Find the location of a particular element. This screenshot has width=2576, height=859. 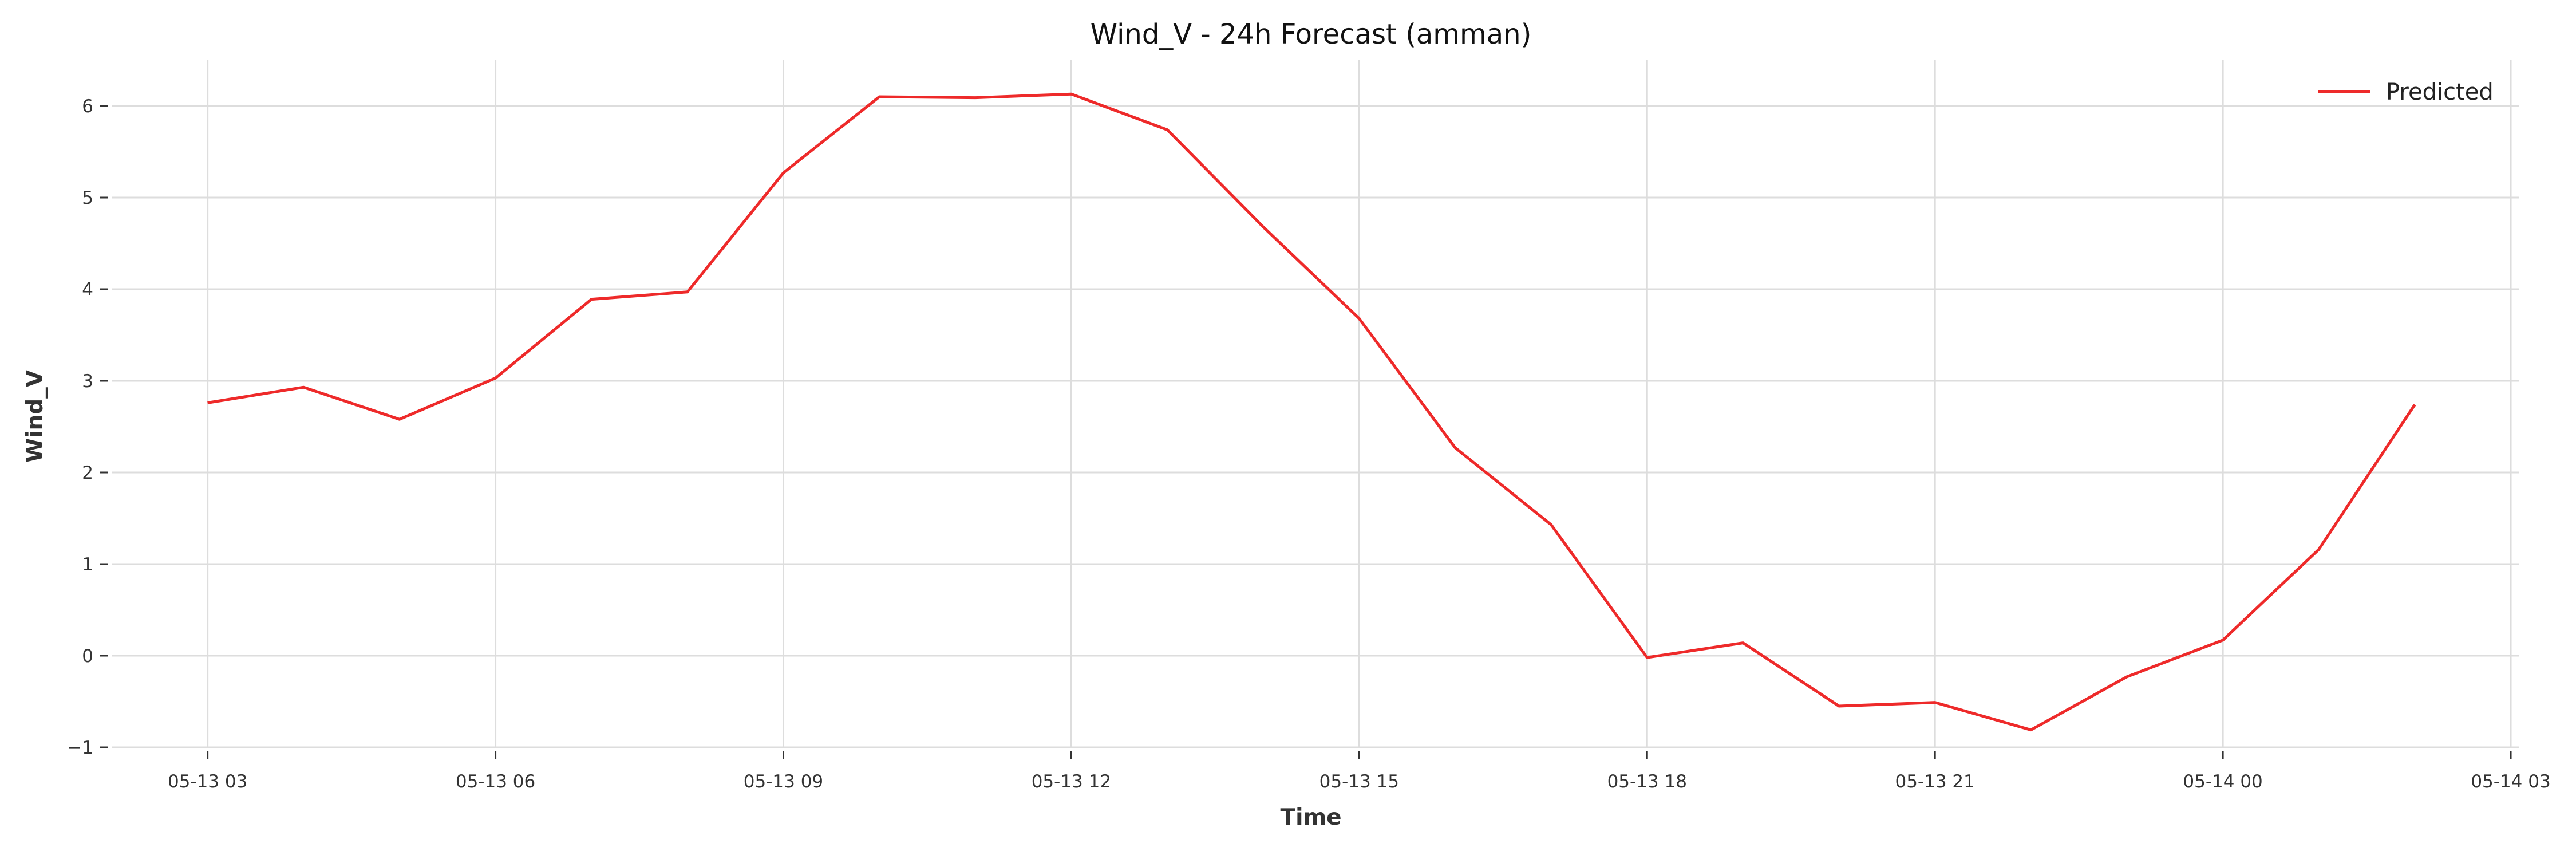

y-tick-label: 4 is located at coordinates (87, 289).